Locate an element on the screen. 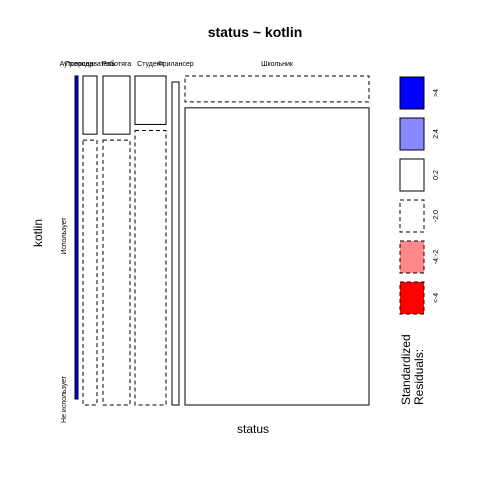 The height and width of the screenshot is (480, 480). legend-title-line-2: Residuals: is located at coordinates (419, 377).